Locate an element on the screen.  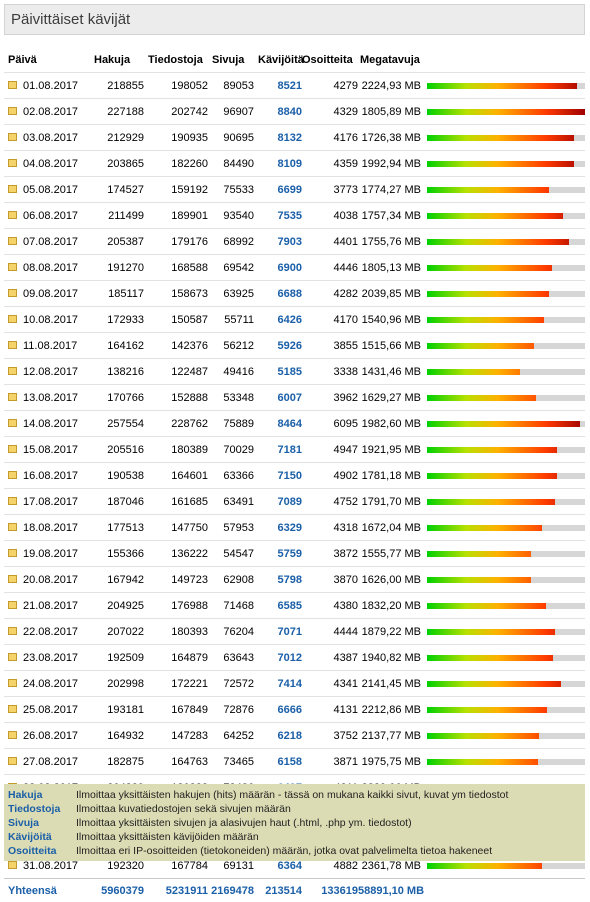
cell-hits: 207022 is located at coordinates (116, 632).